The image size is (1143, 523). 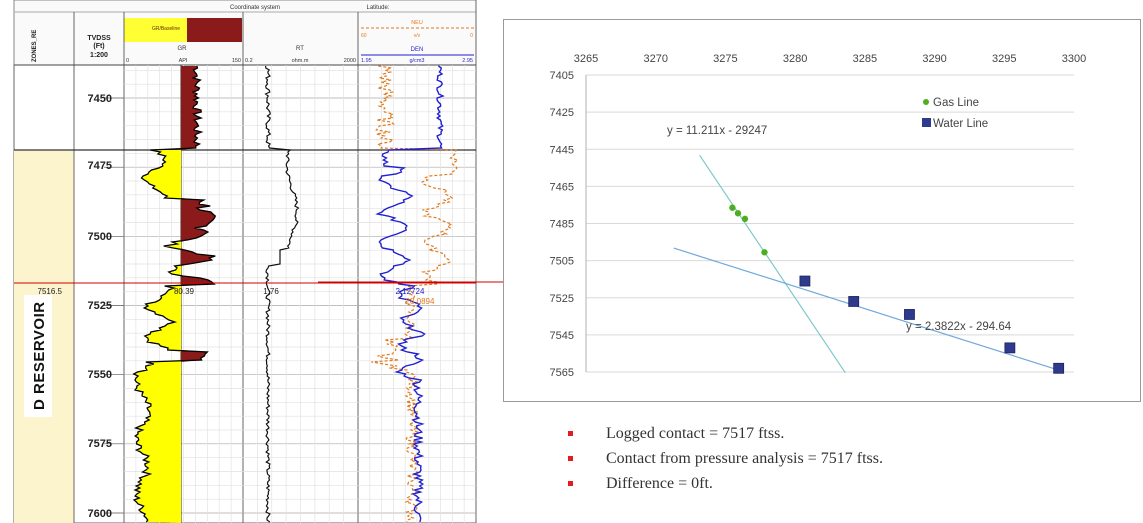 I want to click on neu-scale-min: 60, so click(x=364, y=36).